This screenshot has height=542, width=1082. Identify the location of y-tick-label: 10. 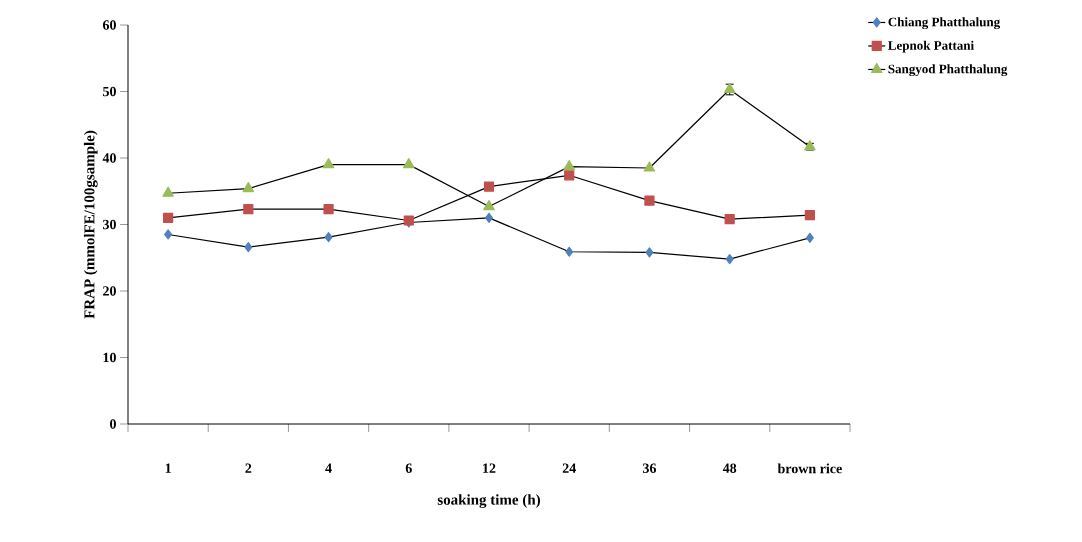
(109, 357).